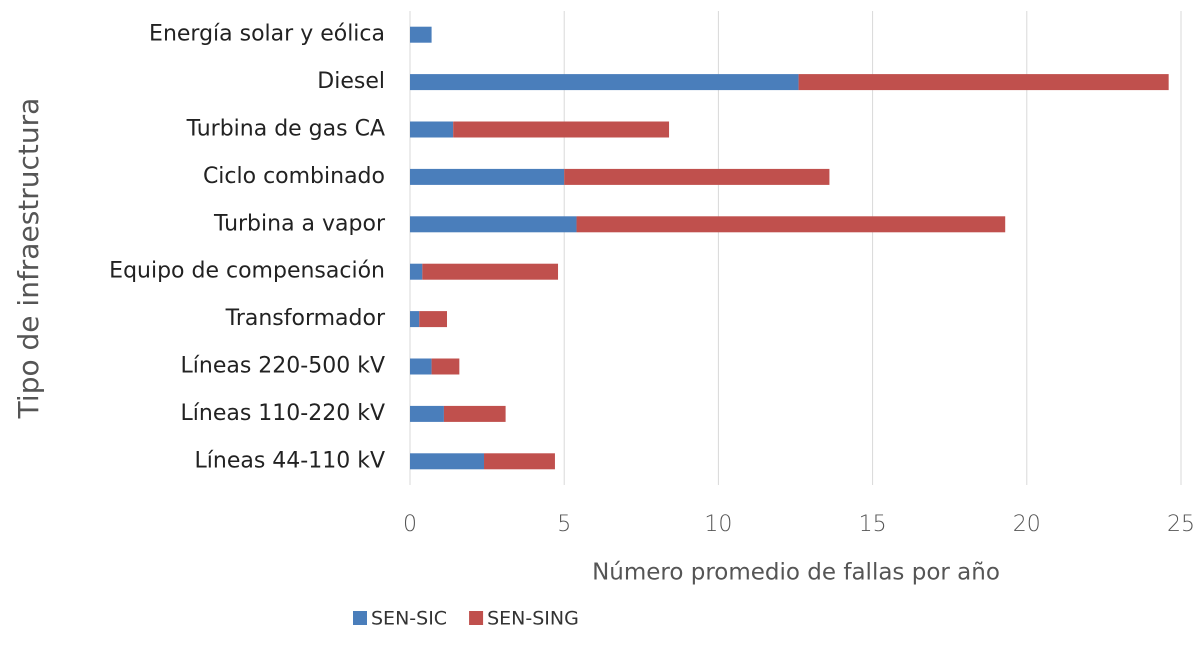 The height and width of the screenshot is (655, 1202). What do you see at coordinates (247, 271) in the screenshot?
I see `y-tick-label: Equipo de compensación` at bounding box center [247, 271].